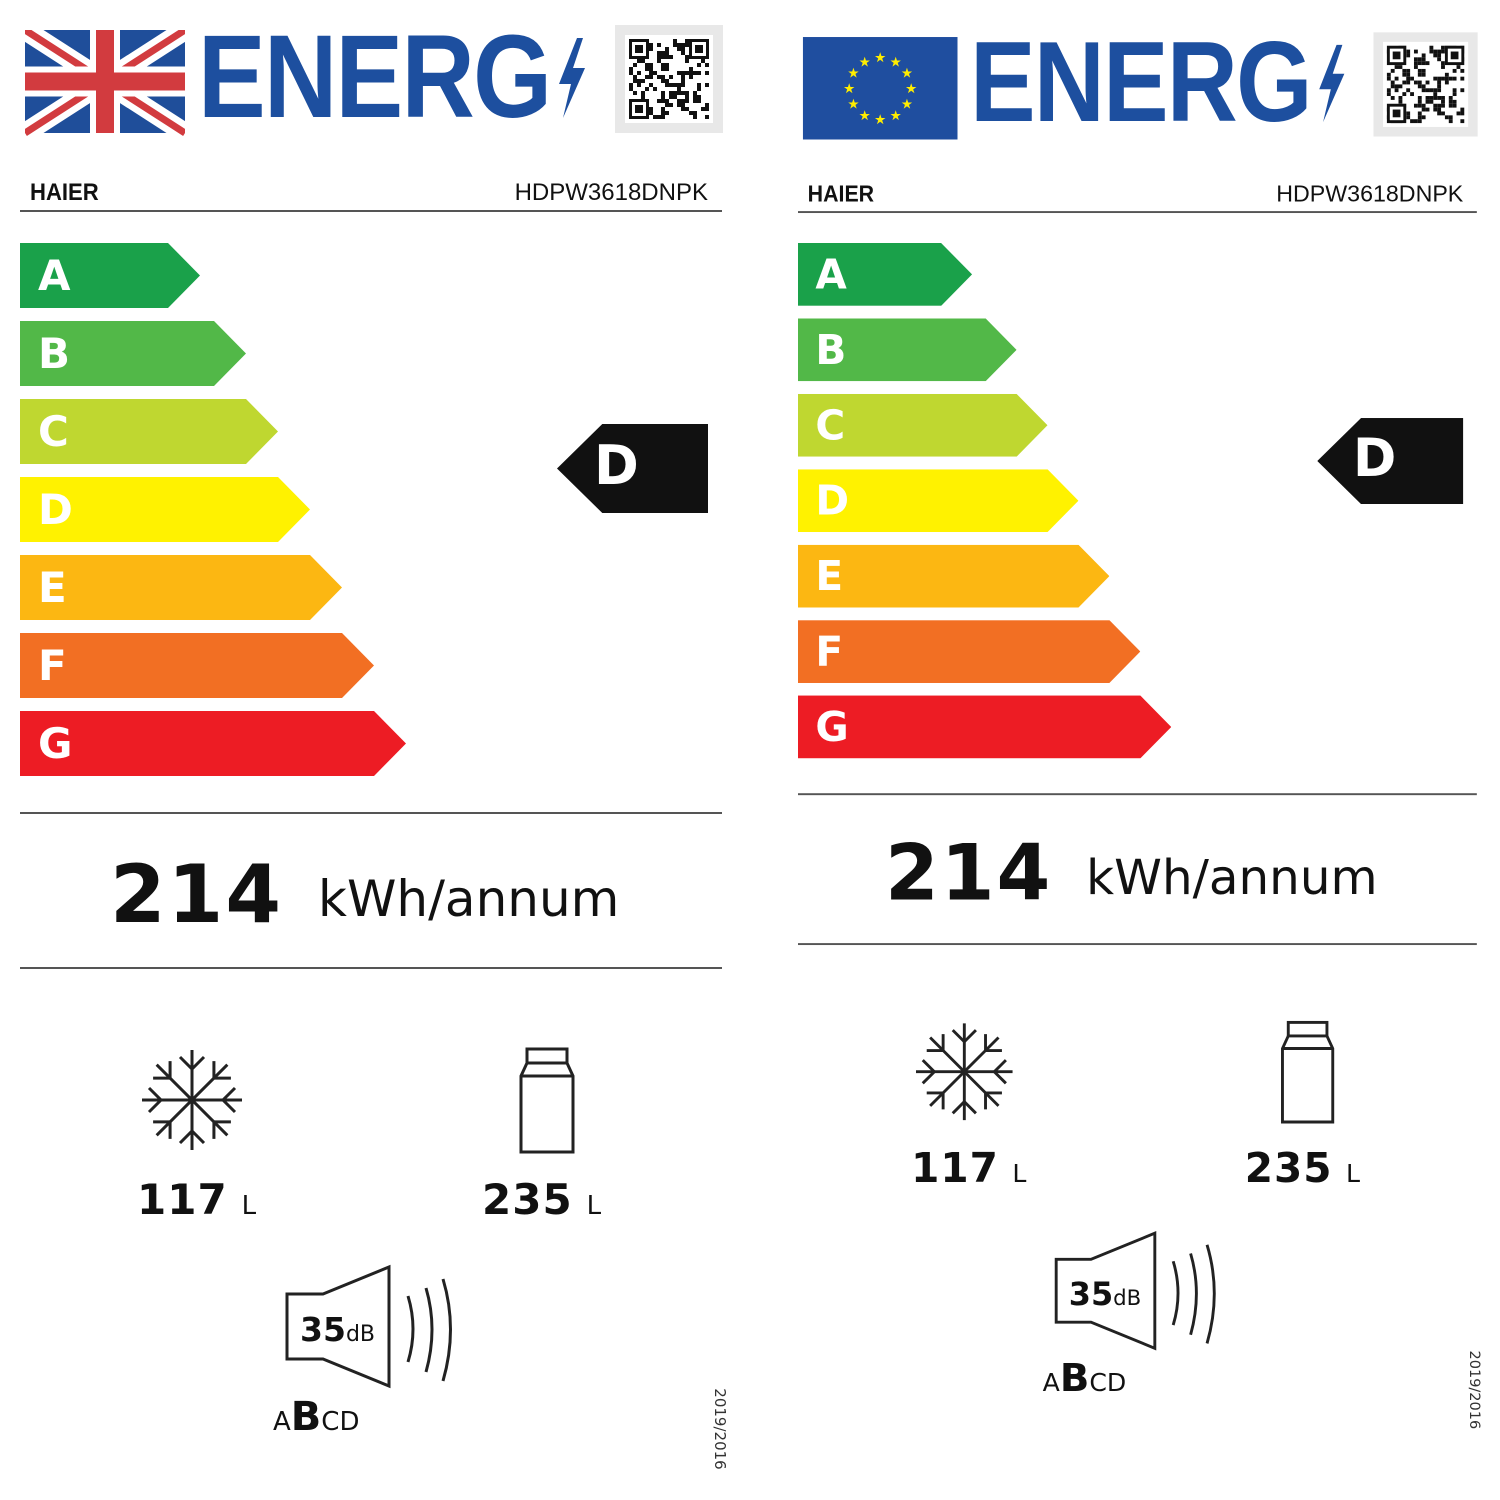  Describe the element at coordinates (213, 743) in the screenshot. I see `energy-class-bar-G: G` at that location.